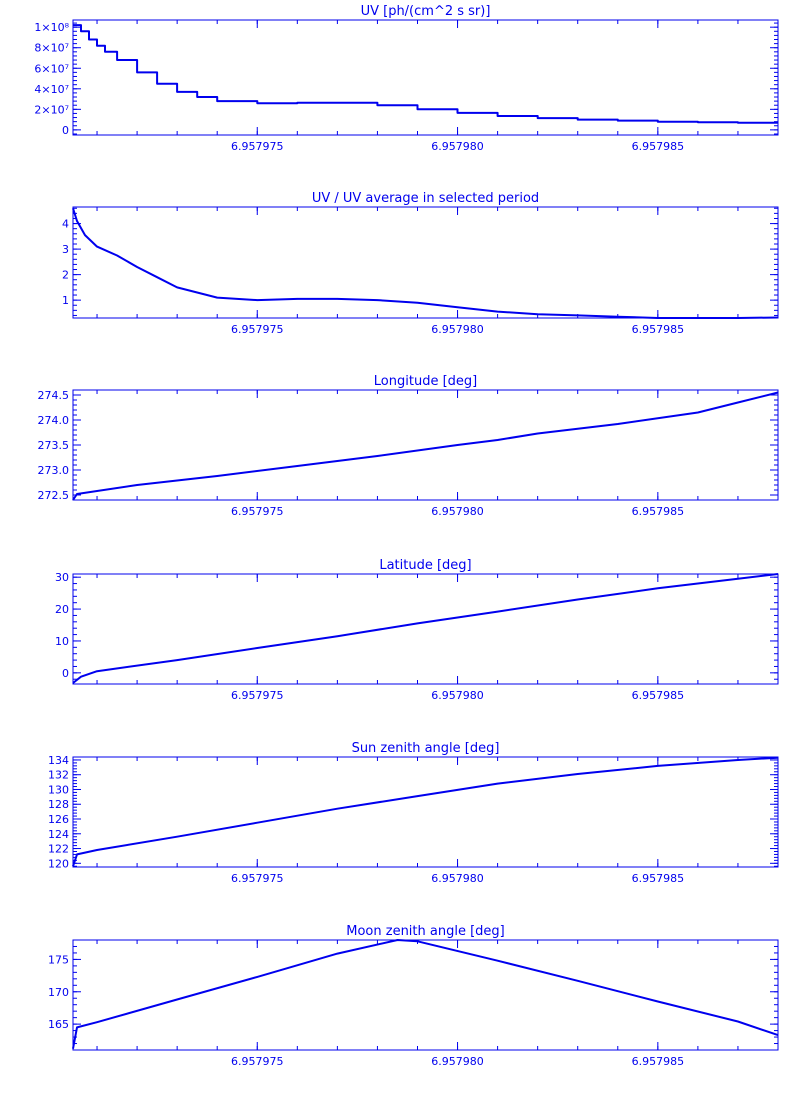 Image resolution: width=800 pixels, height=1100 pixels. Describe the element at coordinates (58, 834) in the screenshot. I see `y-tick-label: 124` at that location.